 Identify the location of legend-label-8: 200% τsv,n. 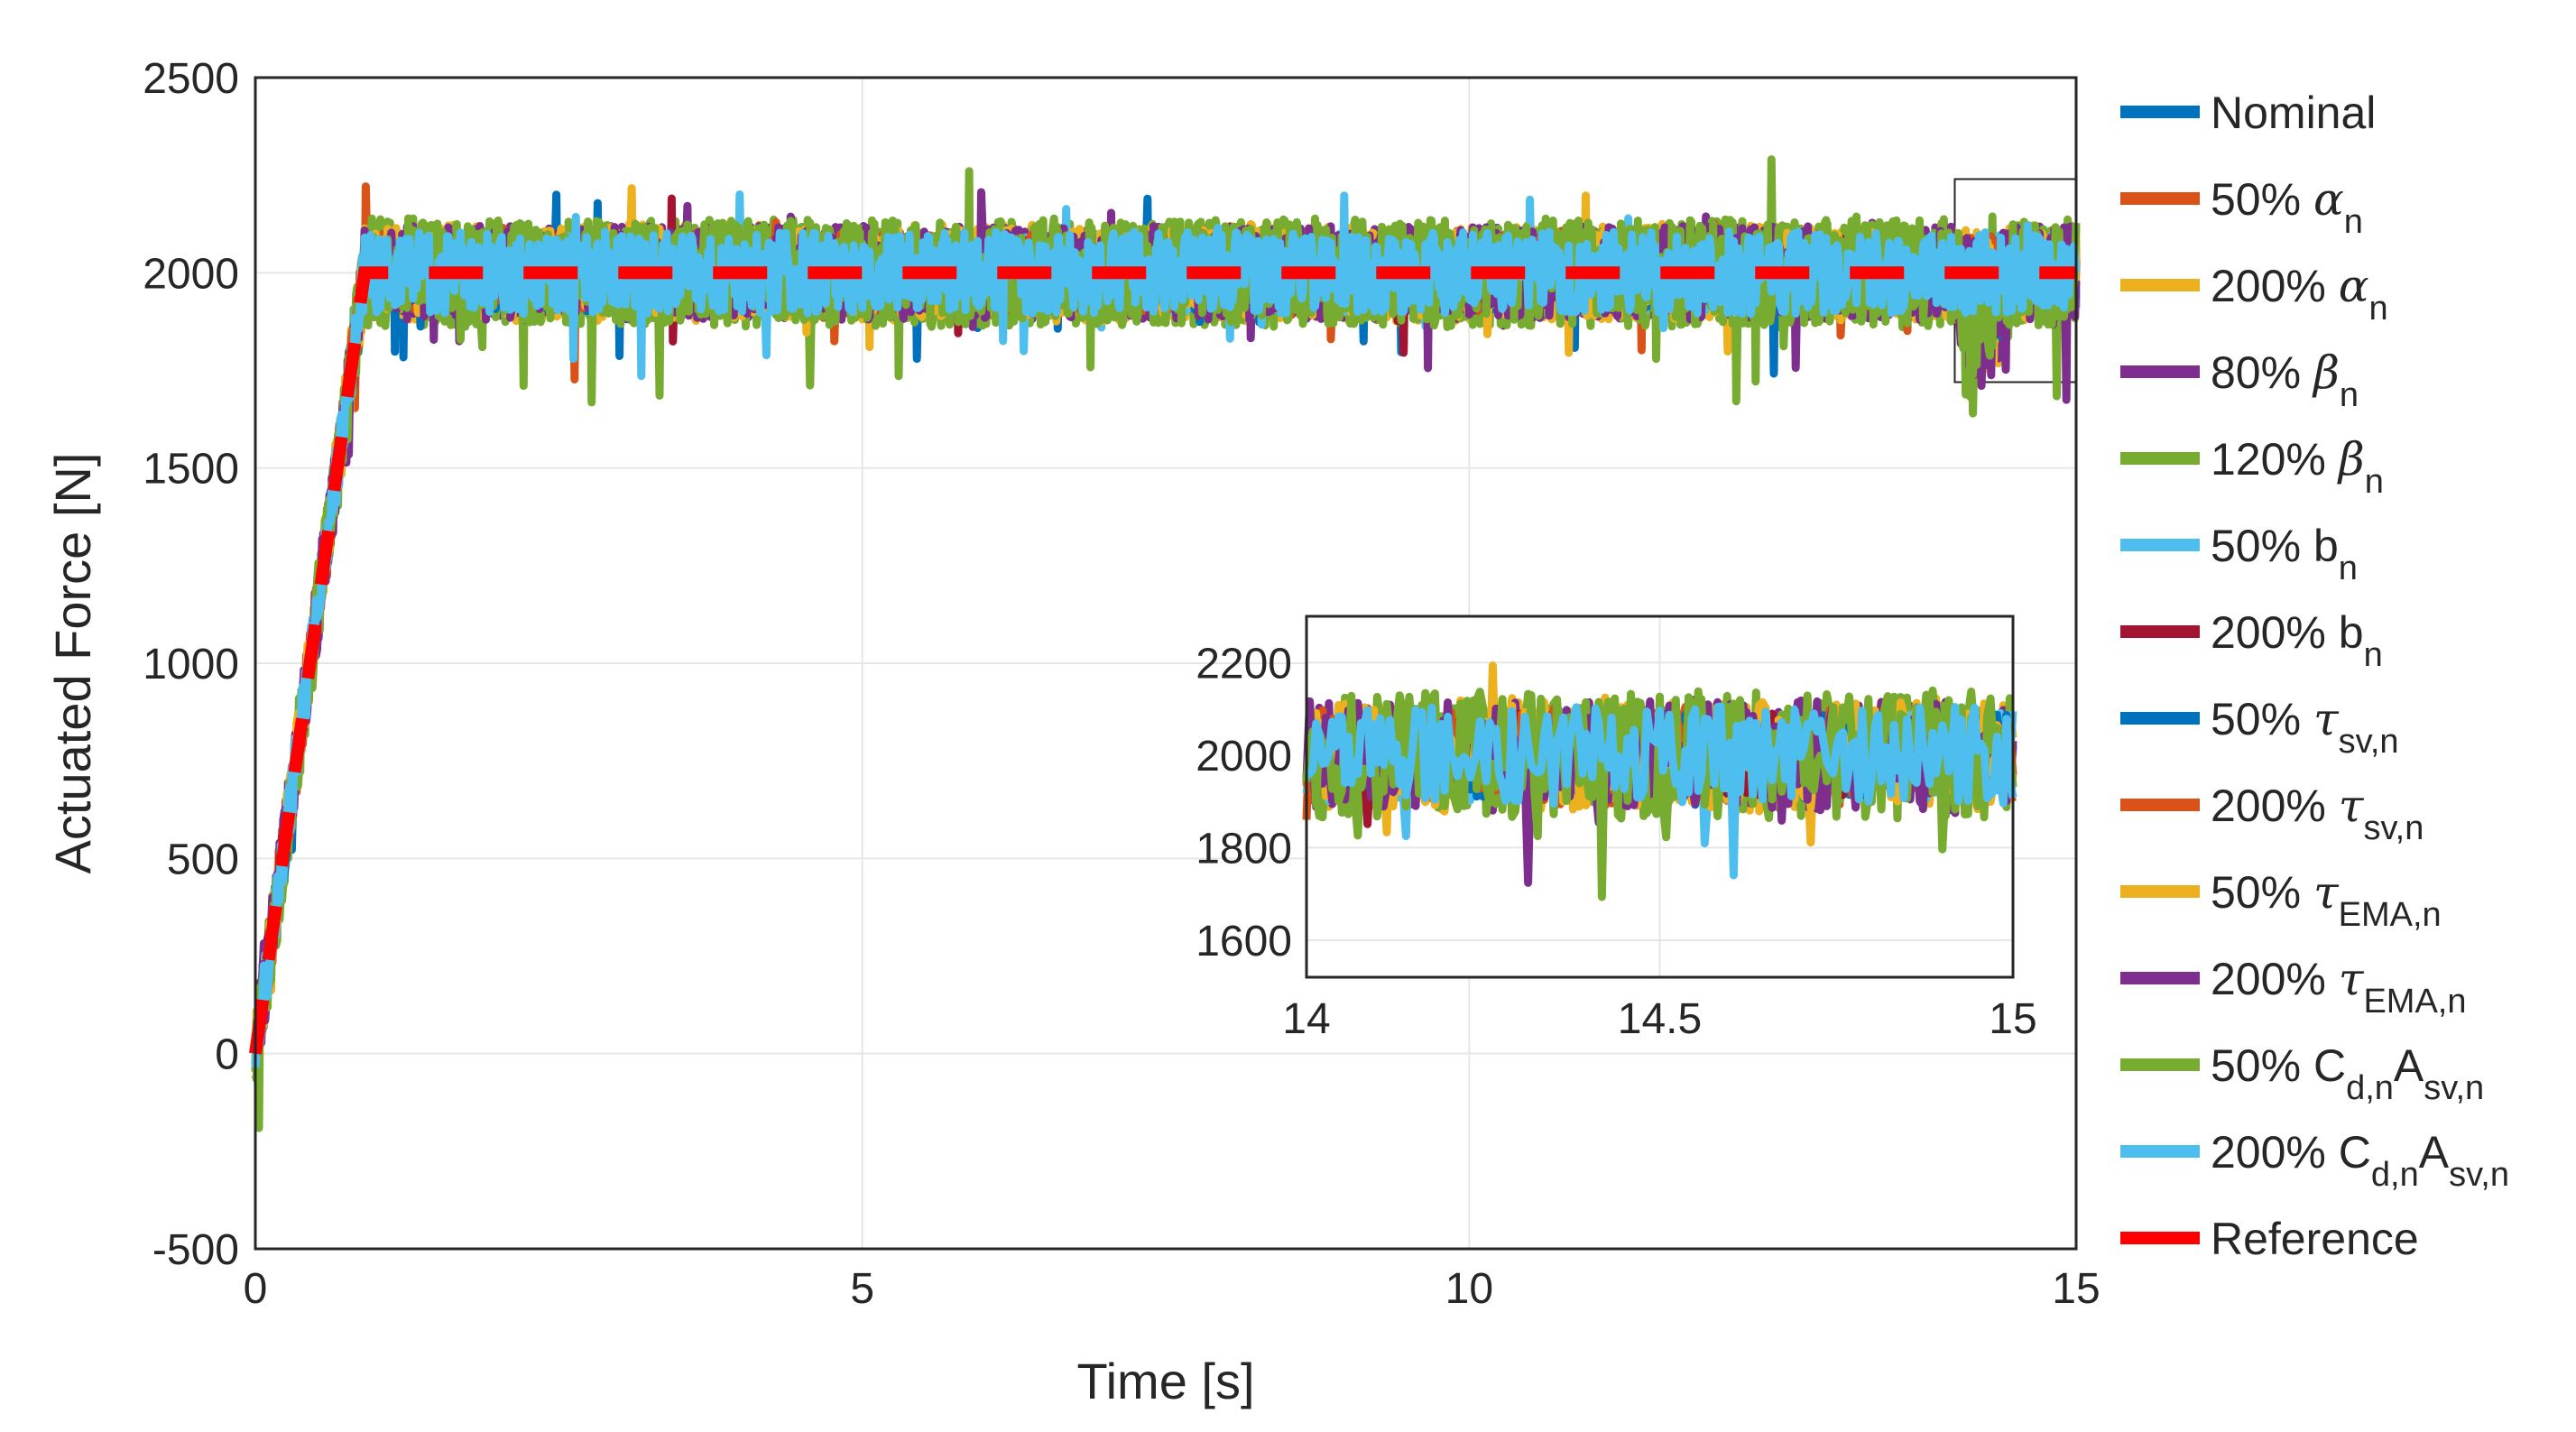
(2317, 814).